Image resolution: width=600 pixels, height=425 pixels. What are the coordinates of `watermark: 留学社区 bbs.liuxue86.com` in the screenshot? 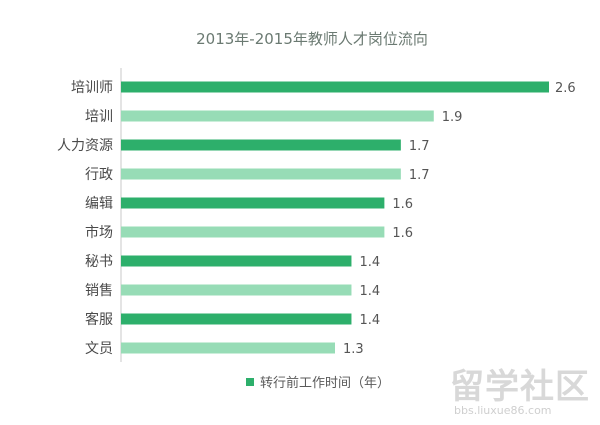 It's located at (520, 392).